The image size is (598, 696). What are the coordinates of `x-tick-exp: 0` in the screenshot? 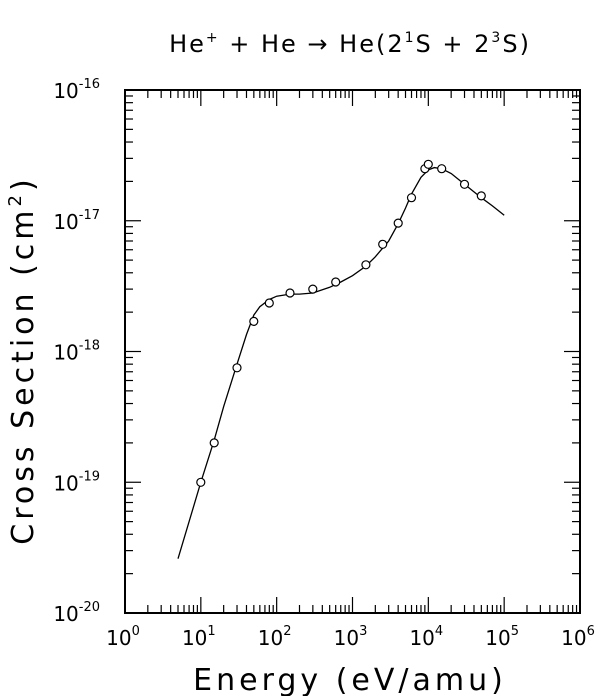 It's located at (136, 631).